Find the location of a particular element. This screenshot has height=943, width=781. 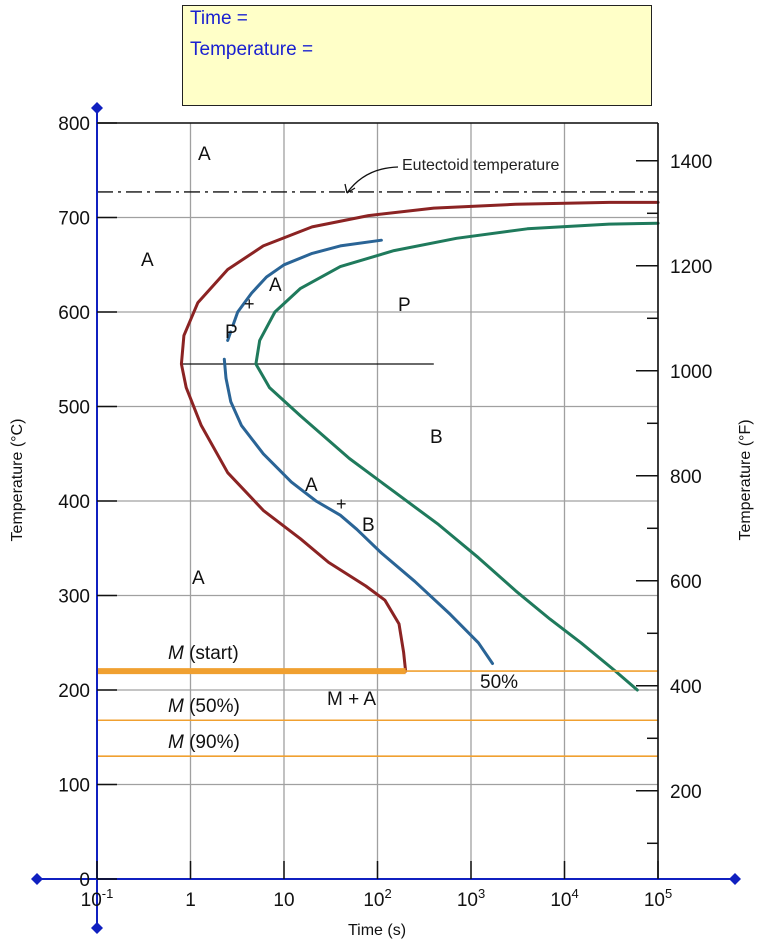

region-label-a-top: A is located at coordinates (204, 154).